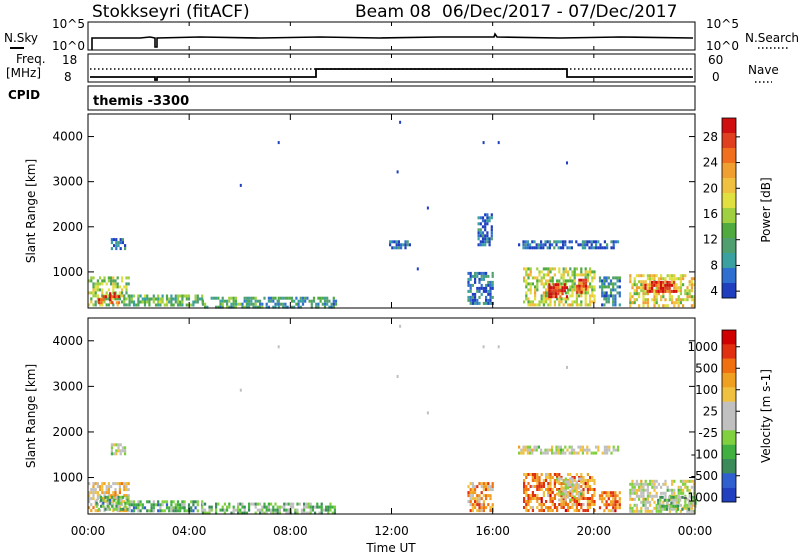 The image size is (800, 554). I want to click on power-ytick-label: 2000, so click(67, 227).